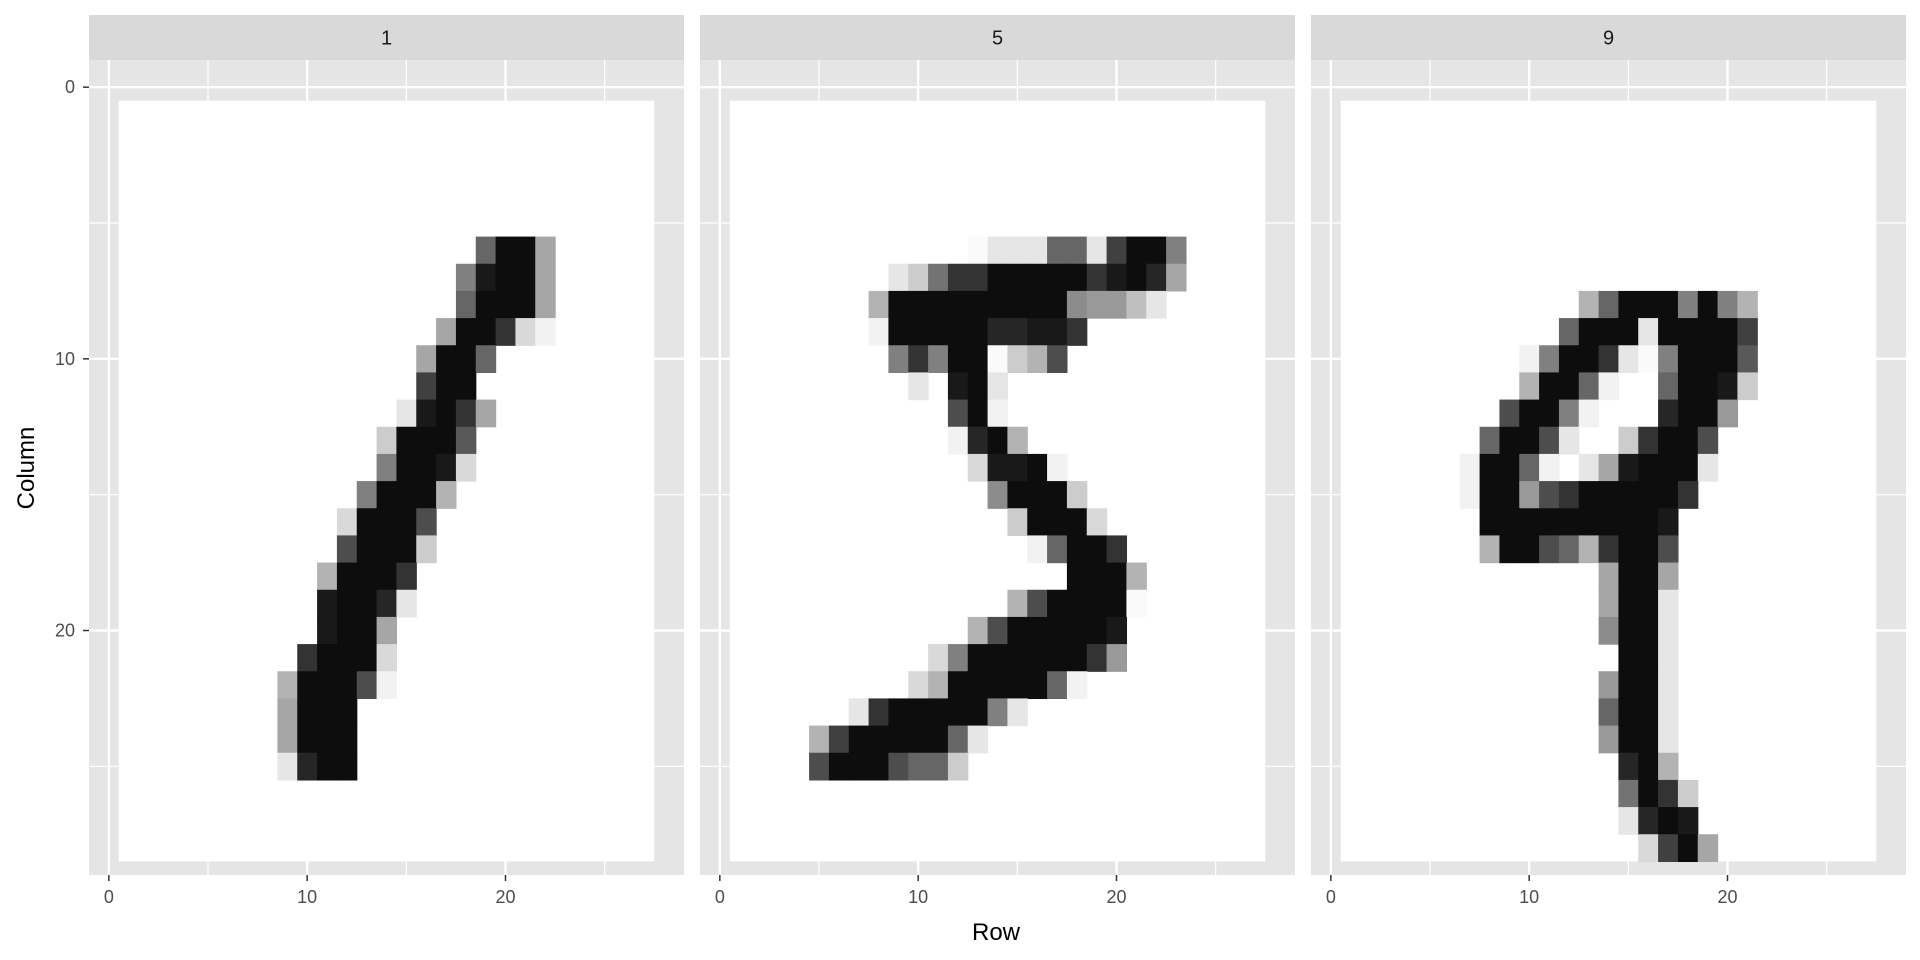  I want to click on facet-strip, so click(386, 37).